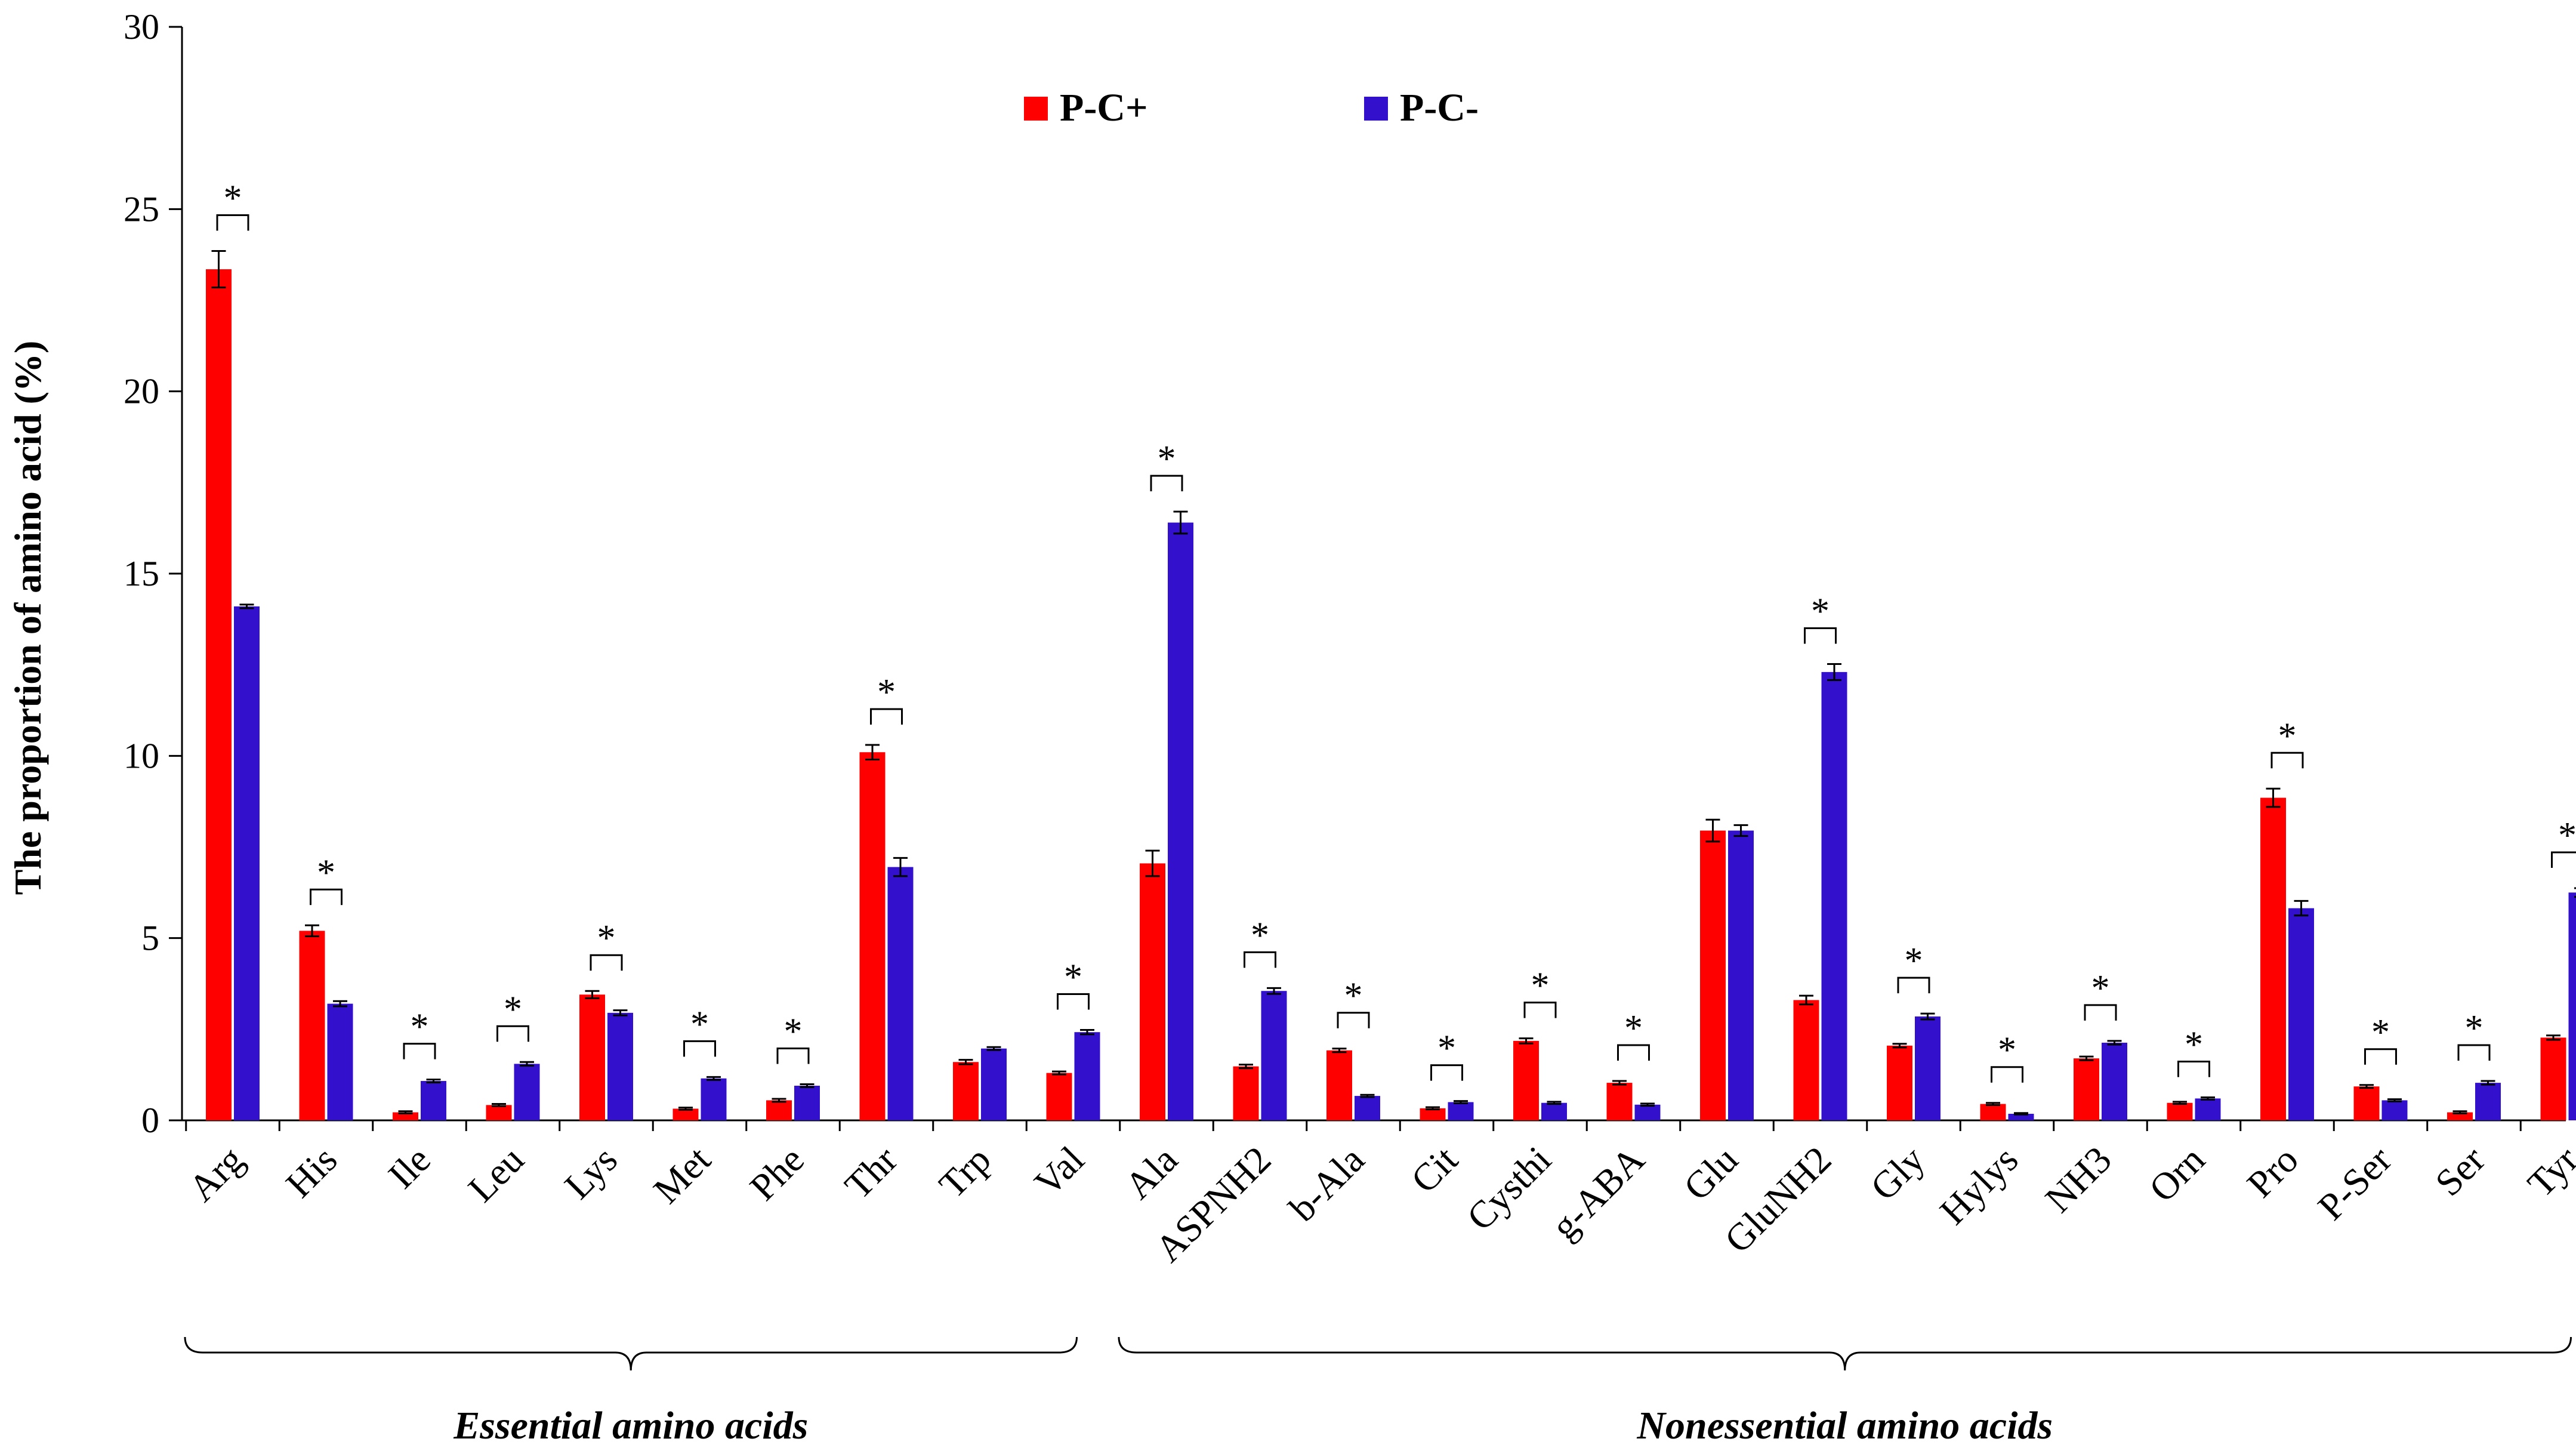 The width and height of the screenshot is (2576, 1454). I want to click on bar-P-C+-Tyr, so click(2553, 1078).